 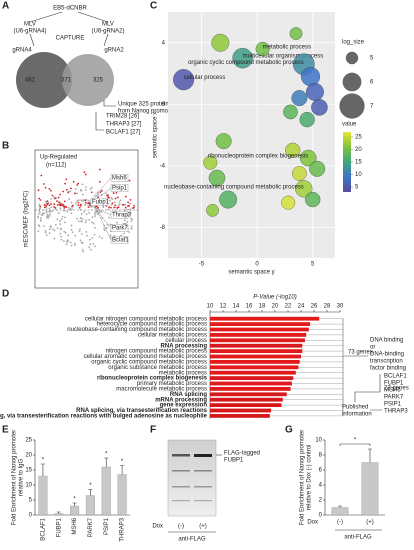 What do you see at coordinates (107, 32) in the screenshot?
I see `construct: (U6-gRNA2)` at bounding box center [107, 32].